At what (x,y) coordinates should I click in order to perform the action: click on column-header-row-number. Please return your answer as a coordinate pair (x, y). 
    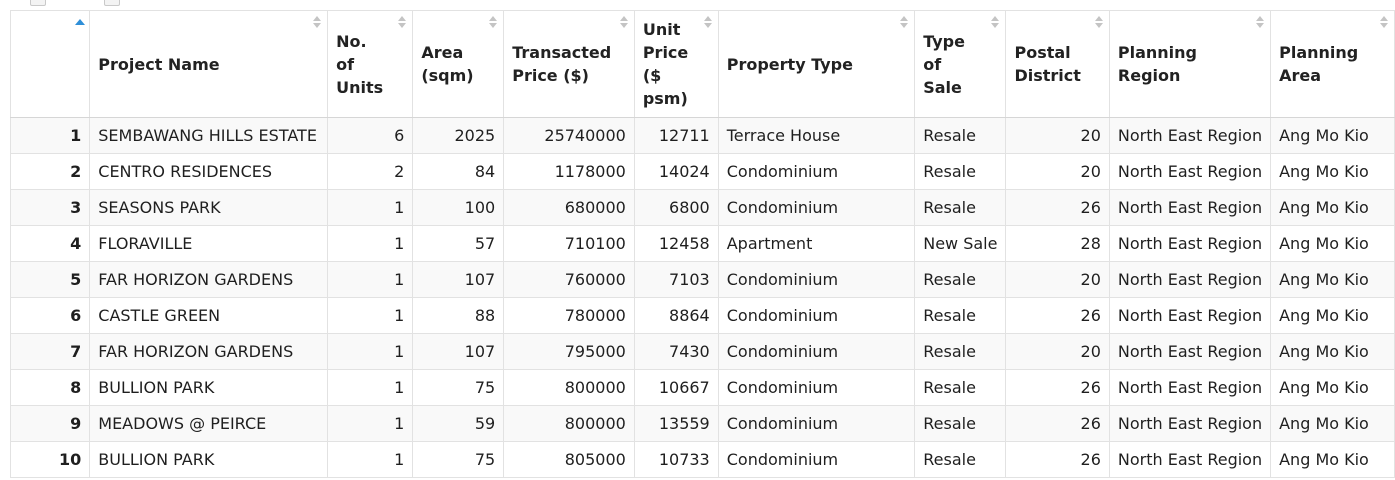
    Looking at the image, I should click on (50, 64).